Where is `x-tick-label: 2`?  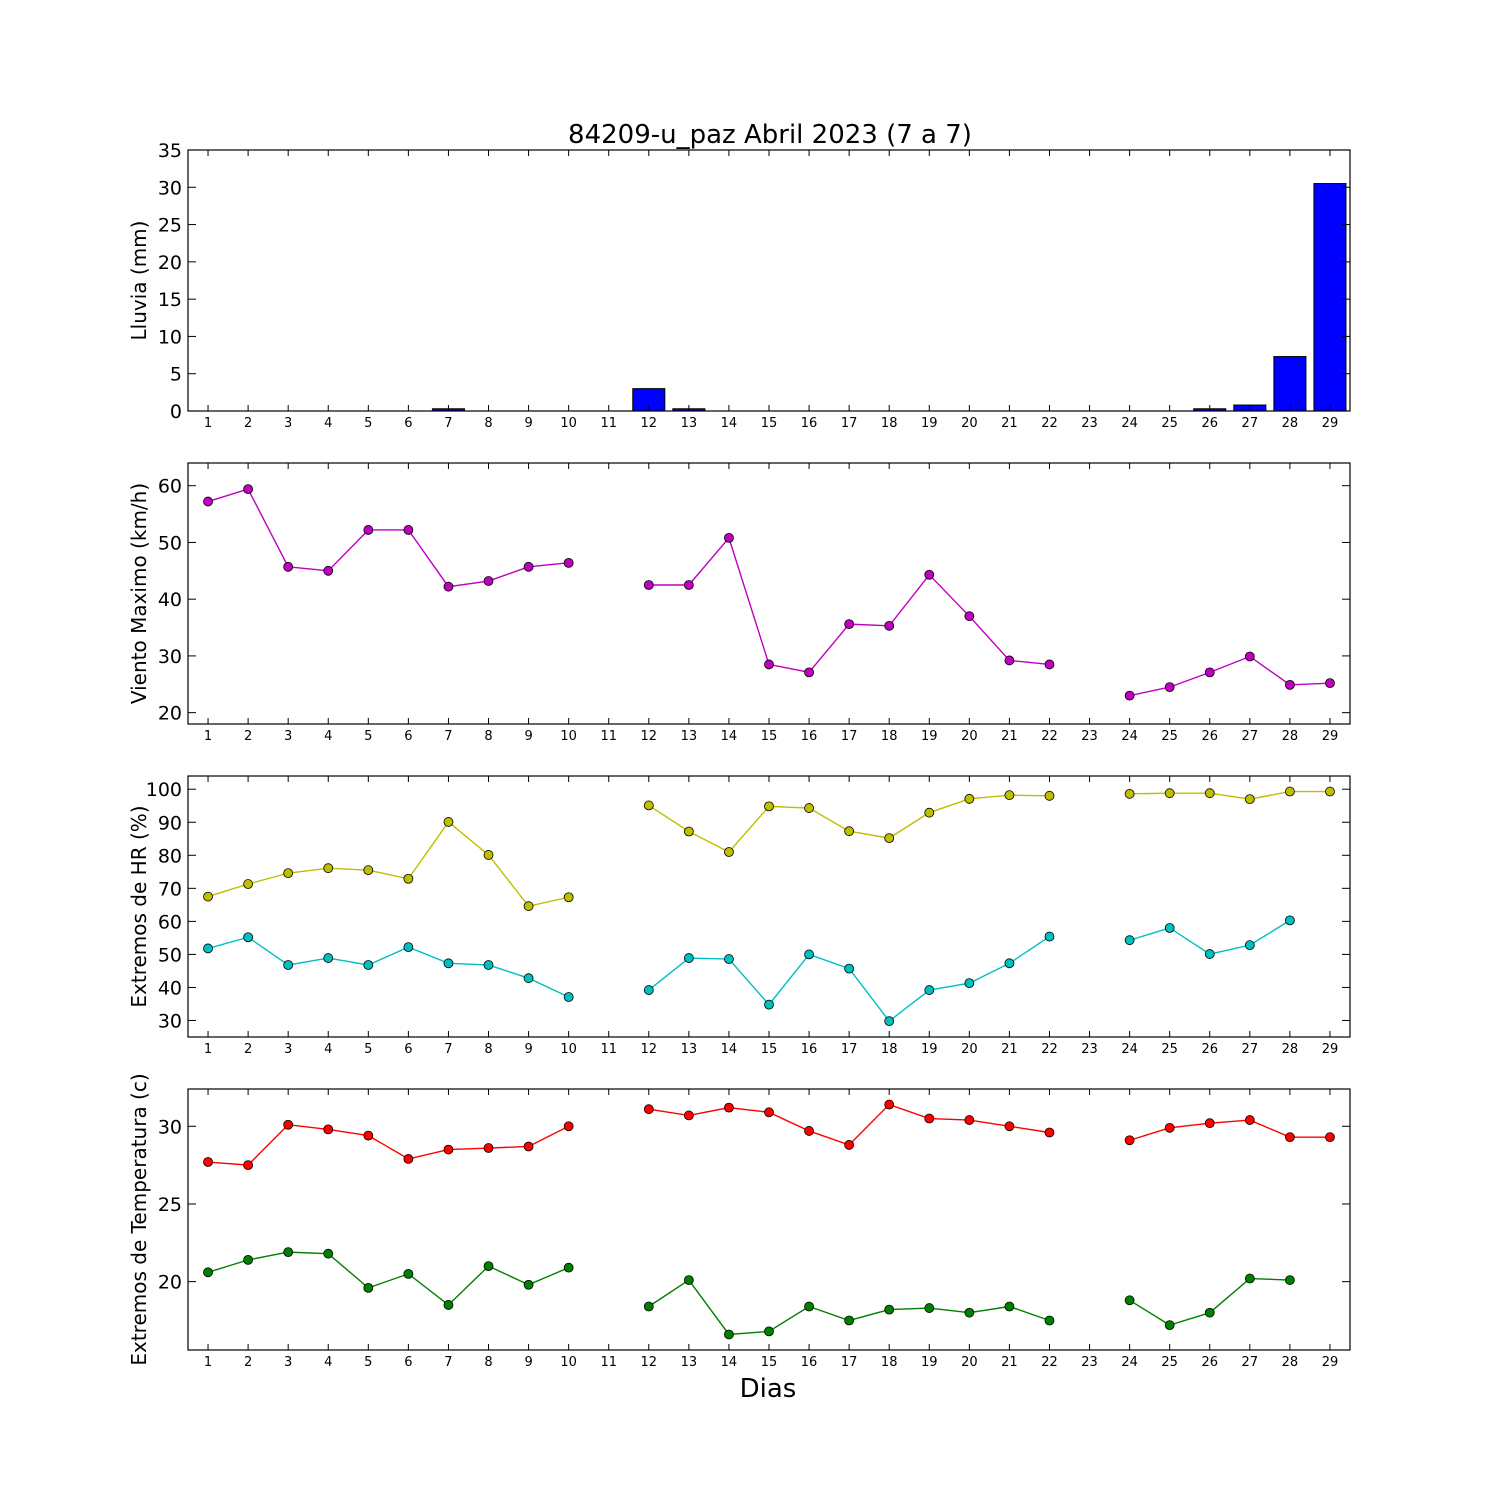
x-tick-label: 2 is located at coordinates (248, 1362).